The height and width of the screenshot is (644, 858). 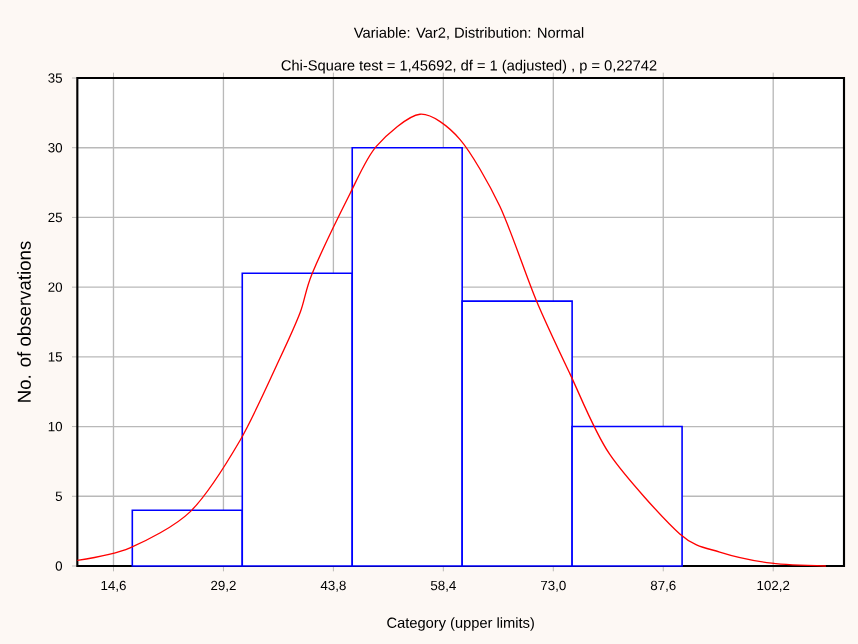 I want to click on y-axis-title: No. of observations, so click(x=24, y=321).